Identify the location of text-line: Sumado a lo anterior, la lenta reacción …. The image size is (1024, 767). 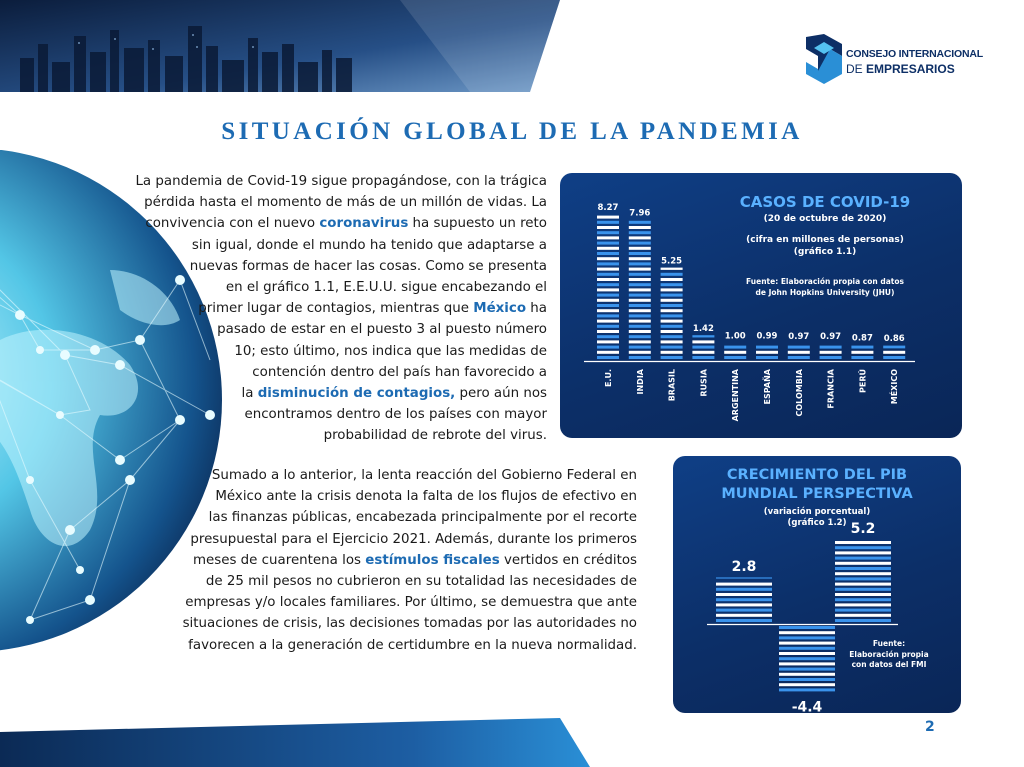
(401, 475).